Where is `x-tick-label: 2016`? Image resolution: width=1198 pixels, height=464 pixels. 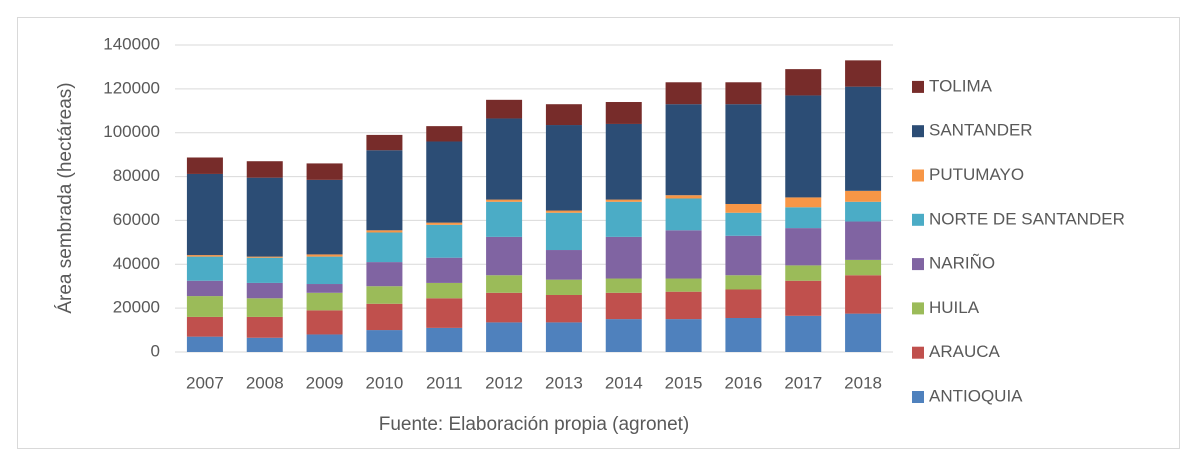 x-tick-label: 2016 is located at coordinates (744, 382).